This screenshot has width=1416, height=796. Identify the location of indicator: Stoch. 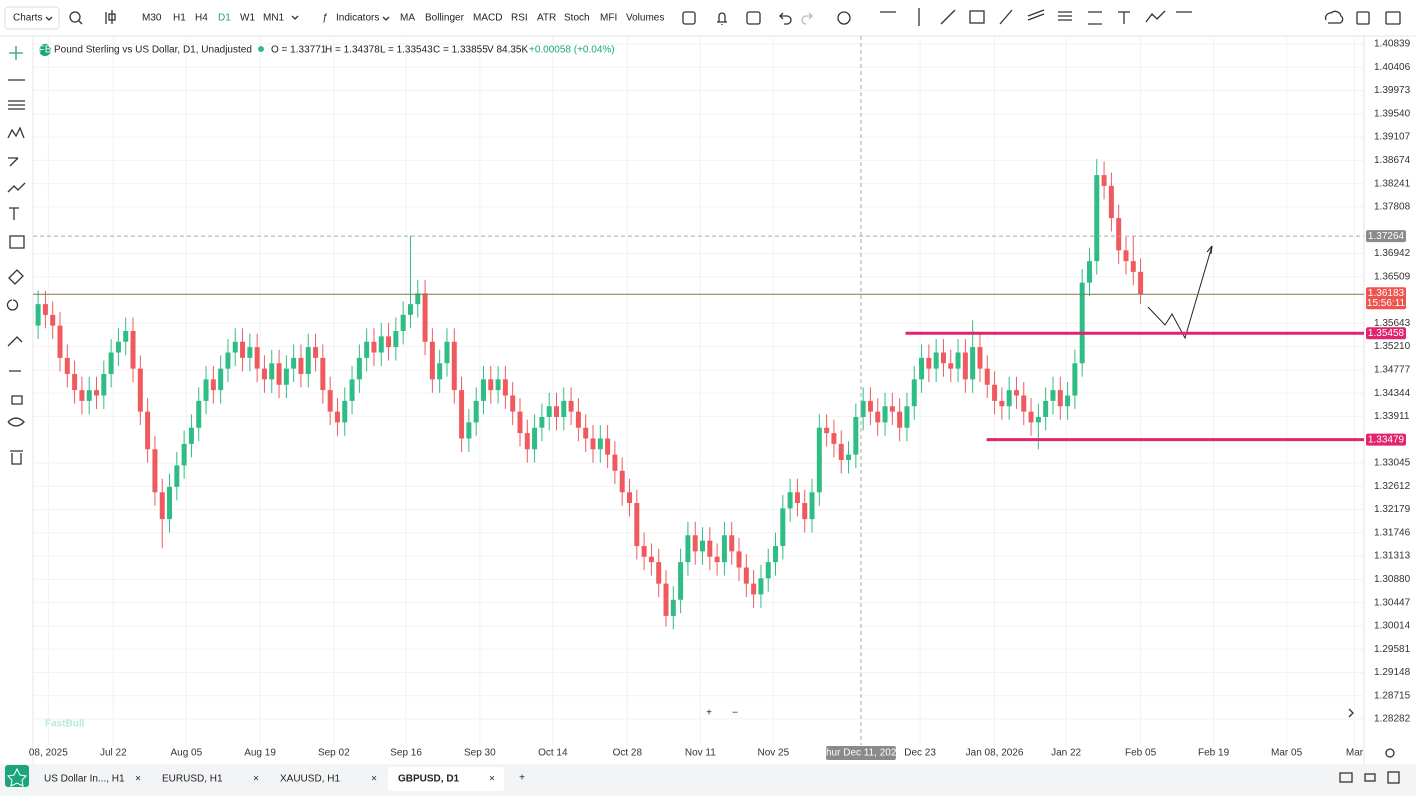
(577, 18).